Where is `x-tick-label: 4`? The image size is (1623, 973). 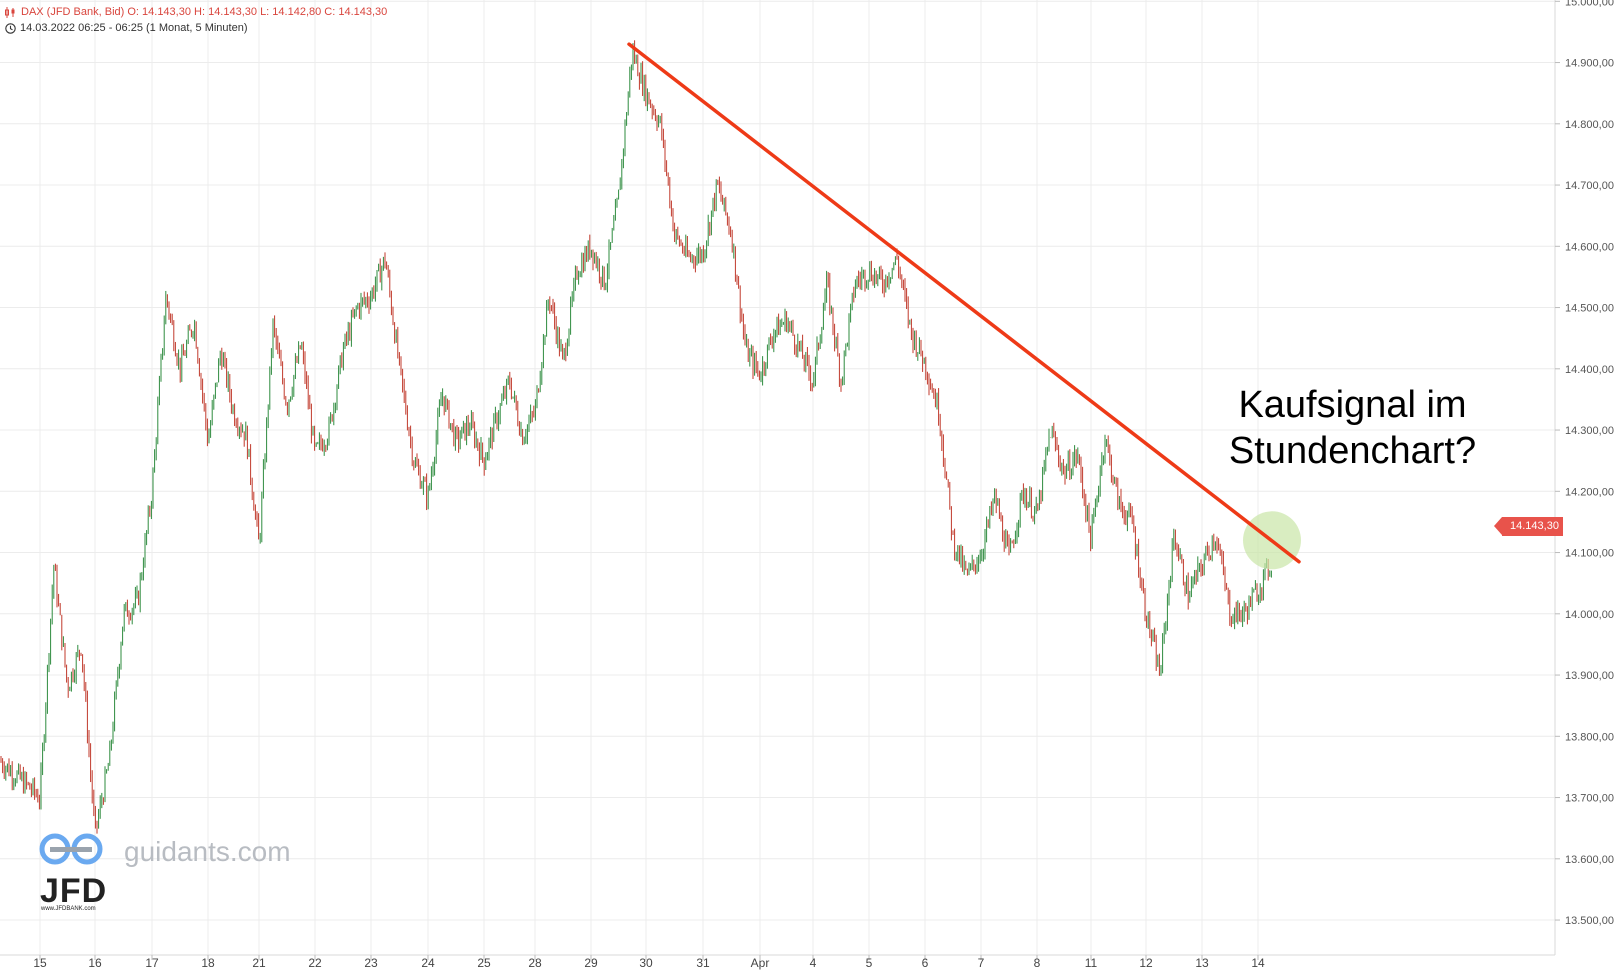 x-tick-label: 4 is located at coordinates (813, 963).